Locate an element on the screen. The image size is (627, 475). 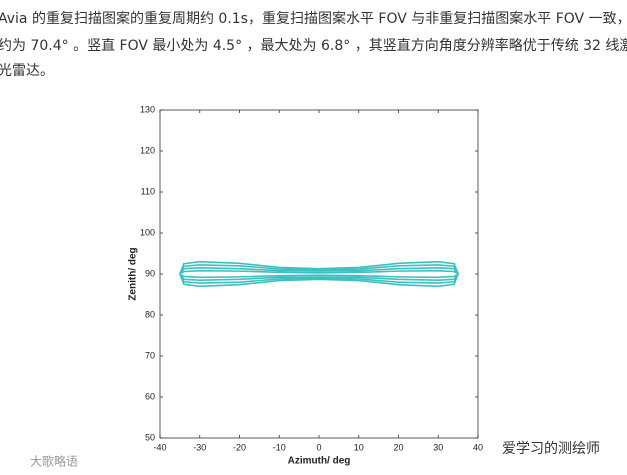
x-tick-label: -20 is located at coordinates (239, 447).